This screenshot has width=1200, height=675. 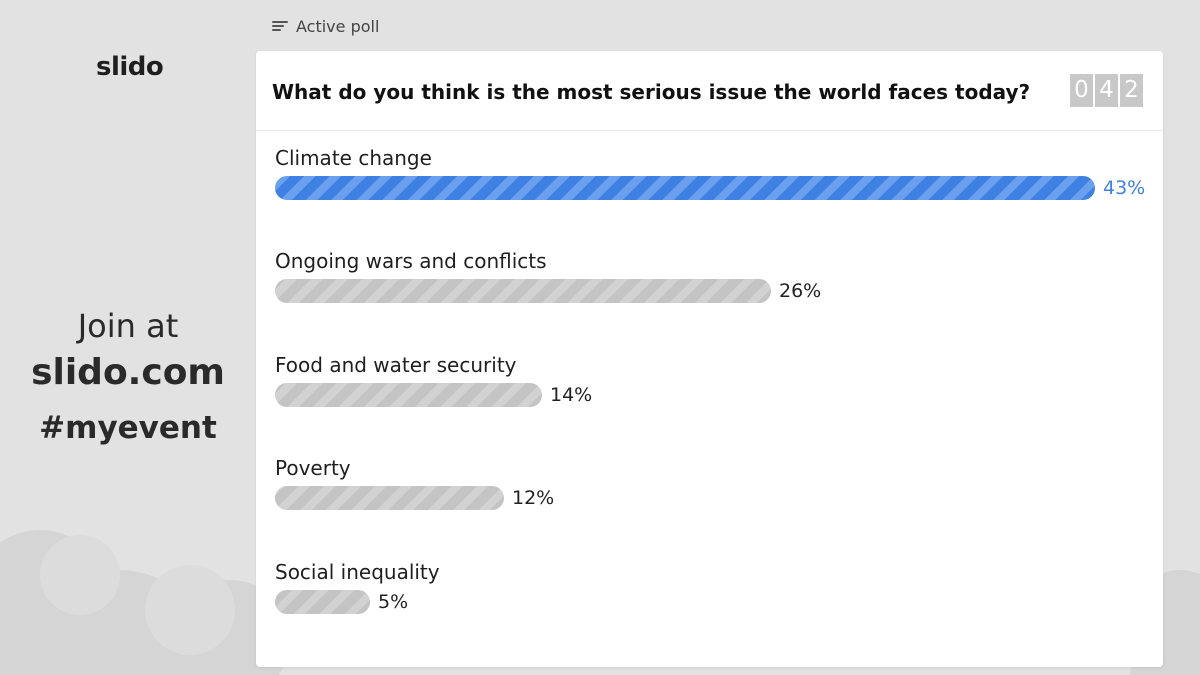 I want to click on option-percent: 26%, so click(x=800, y=291).